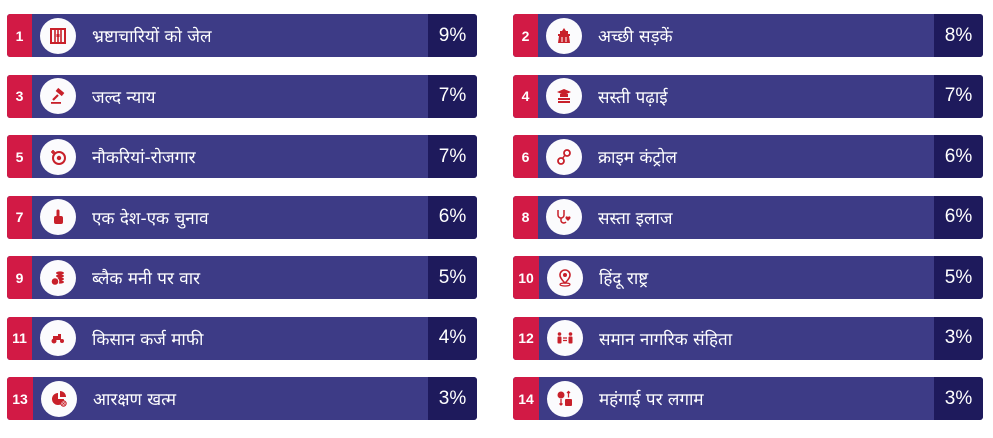 The height and width of the screenshot is (438, 993). Describe the element at coordinates (564, 217) in the screenshot. I see `stethoscope-icon` at that location.